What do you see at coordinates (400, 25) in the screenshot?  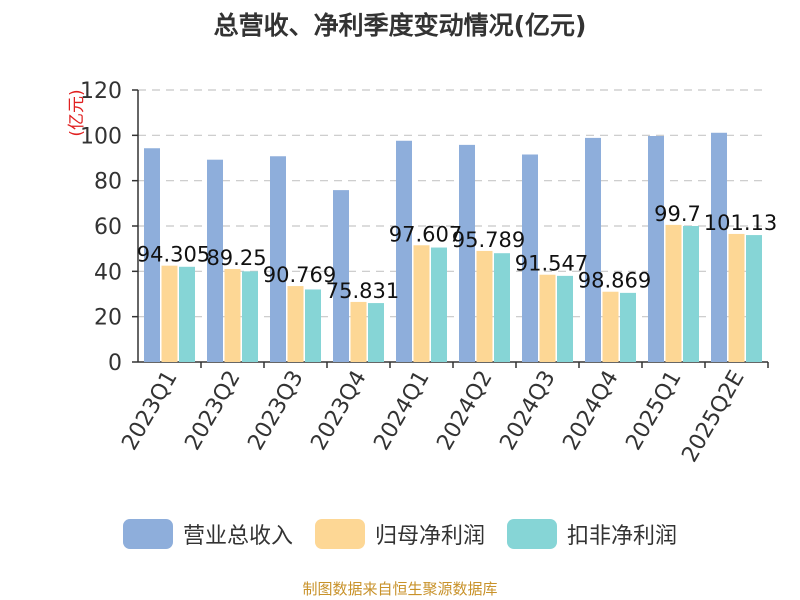 I see `chart-title: 总营收、净利季度变动情况(亿元)` at bounding box center [400, 25].